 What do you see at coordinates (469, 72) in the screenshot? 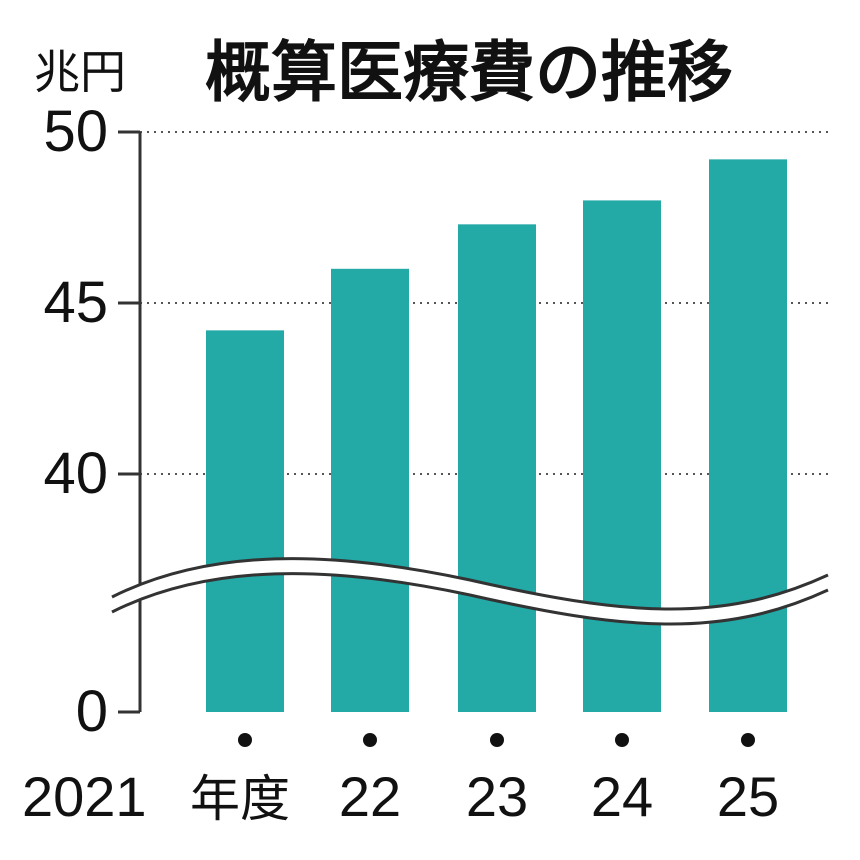
I see `chart-title: 概算医療費の推移` at bounding box center [469, 72].